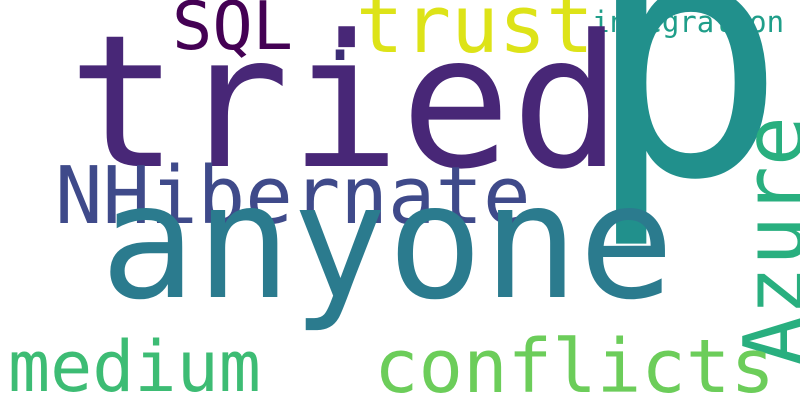 Image resolution: width=800 pixels, height=400 pixels. Describe the element at coordinates (574, 362) in the screenshot. I see `word-conflicts: conflicts` at that location.